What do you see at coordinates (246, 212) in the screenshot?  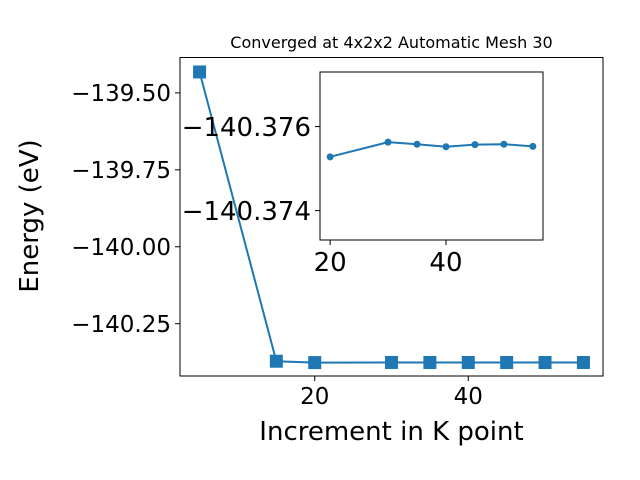 I see `inset-y-tick-label: −140.374` at bounding box center [246, 212].